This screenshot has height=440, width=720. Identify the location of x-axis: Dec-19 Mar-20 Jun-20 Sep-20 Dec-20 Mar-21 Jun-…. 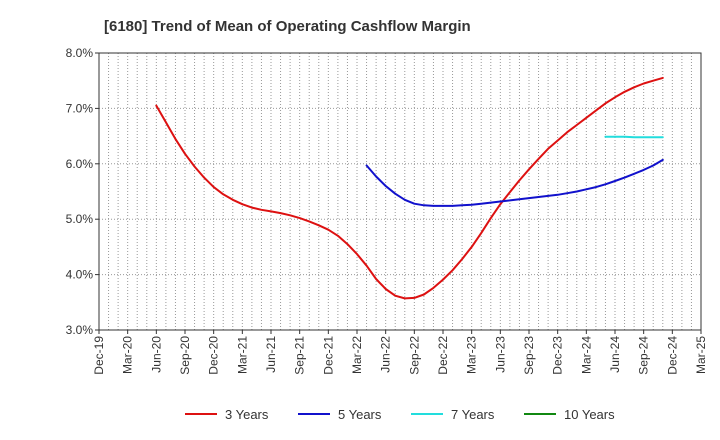
(400, 352).